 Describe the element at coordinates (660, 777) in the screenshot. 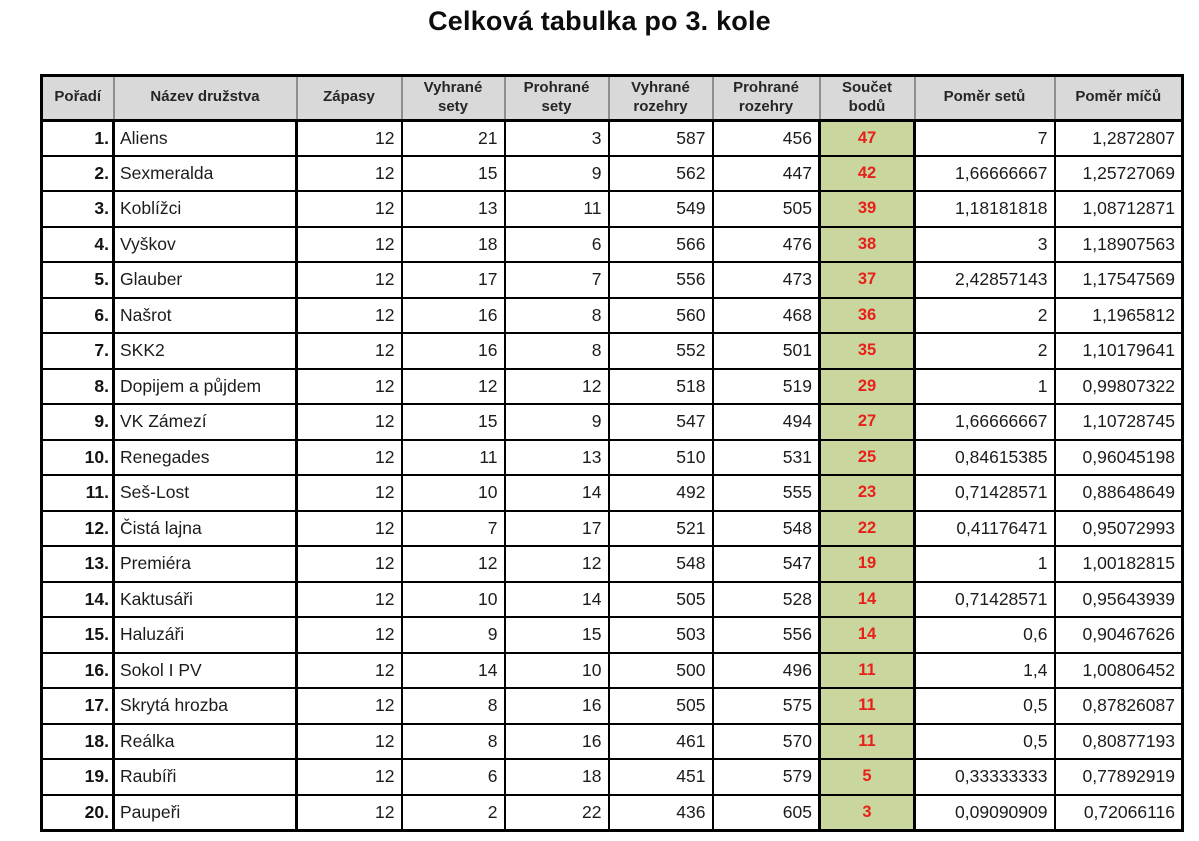

I see `rallies_won-cell: 451` at that location.